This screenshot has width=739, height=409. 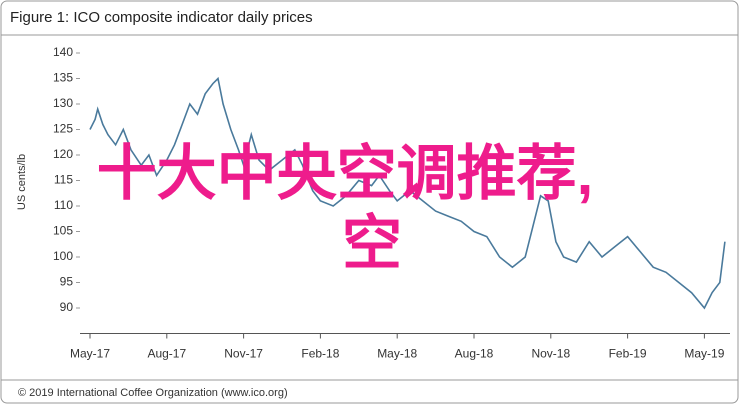 What do you see at coordinates (320, 354) in the screenshot?
I see `x-tick-label: Feb-18` at bounding box center [320, 354].